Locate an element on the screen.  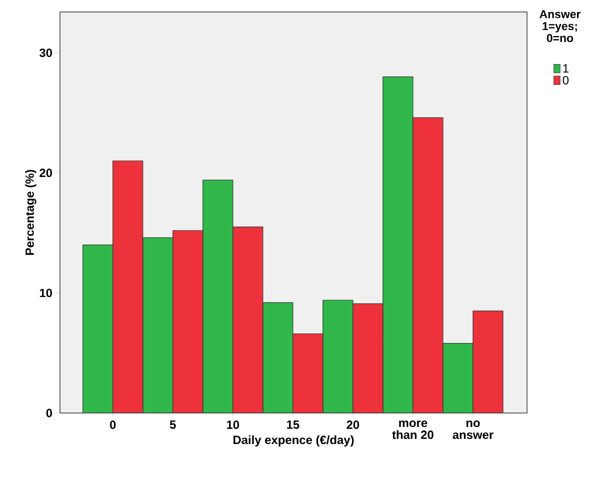
x-tick-label: no answer is located at coordinates (473, 430).